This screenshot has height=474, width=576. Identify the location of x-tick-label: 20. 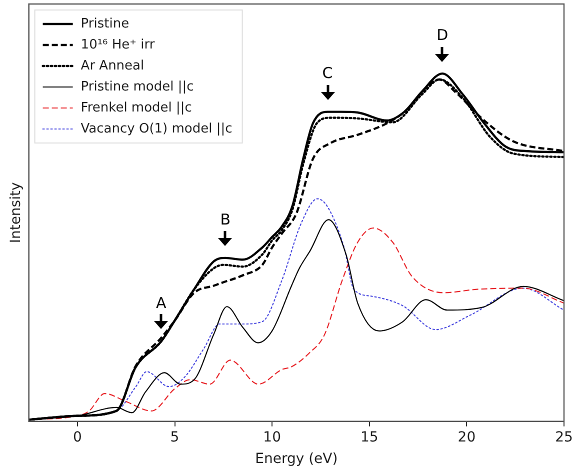
(467, 437).